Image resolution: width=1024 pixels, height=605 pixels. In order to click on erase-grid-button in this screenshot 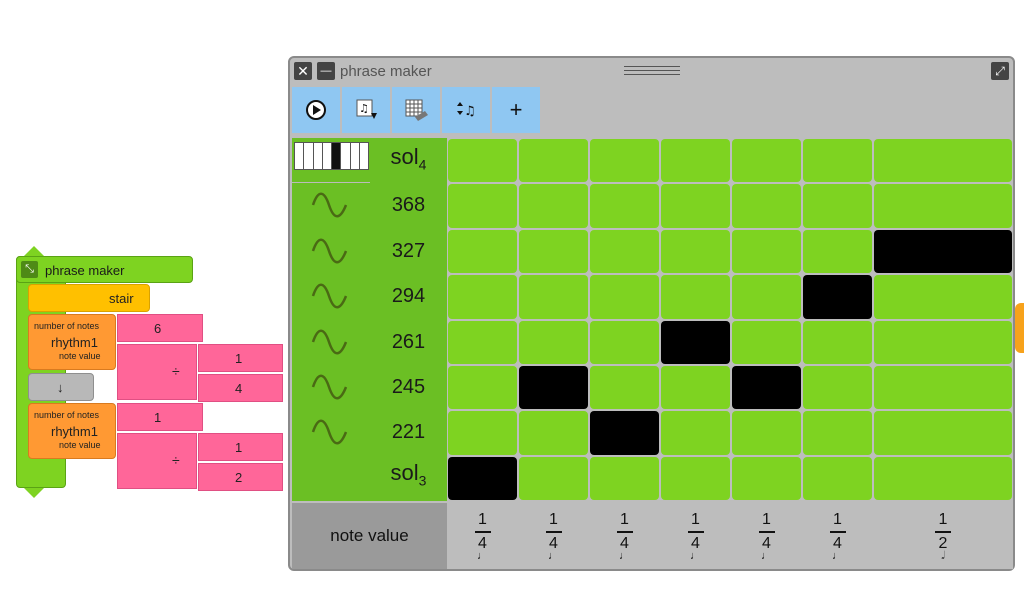, I will do `click(416, 110)`.